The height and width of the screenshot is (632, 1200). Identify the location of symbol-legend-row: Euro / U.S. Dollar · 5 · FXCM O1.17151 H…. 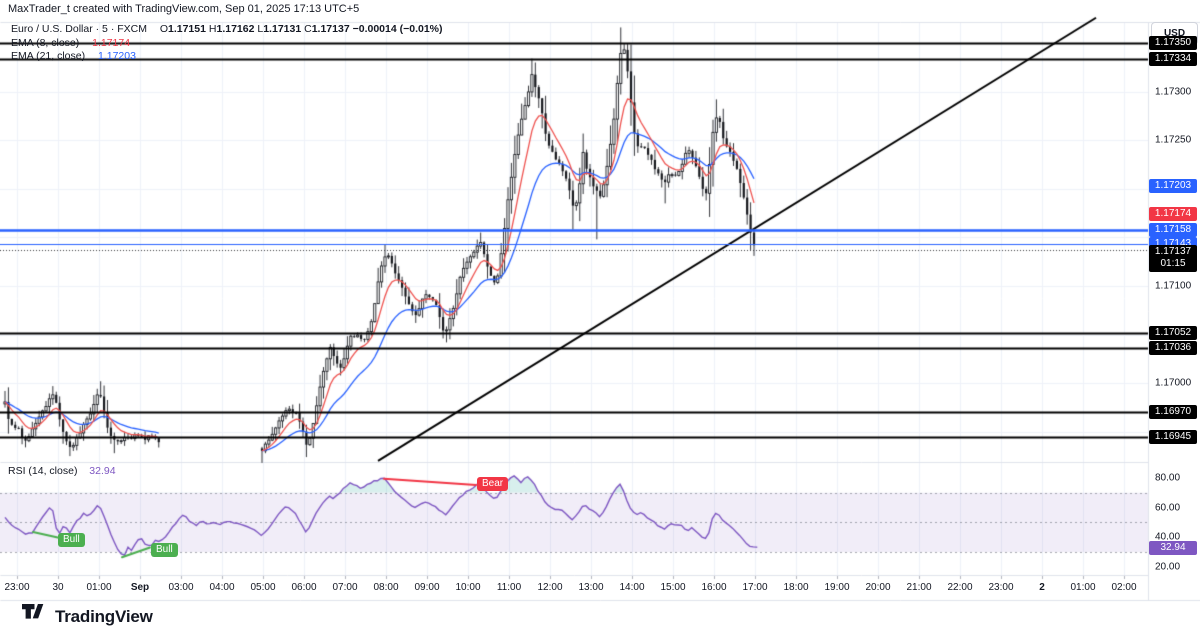
(227, 30).